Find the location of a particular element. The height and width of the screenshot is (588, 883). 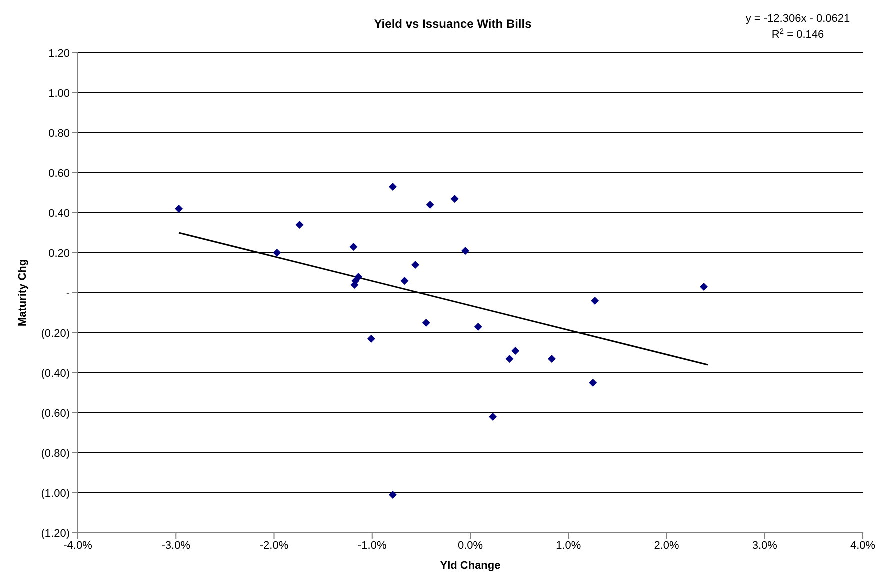

y-tick-label: (0.80) is located at coordinates (55, 454).